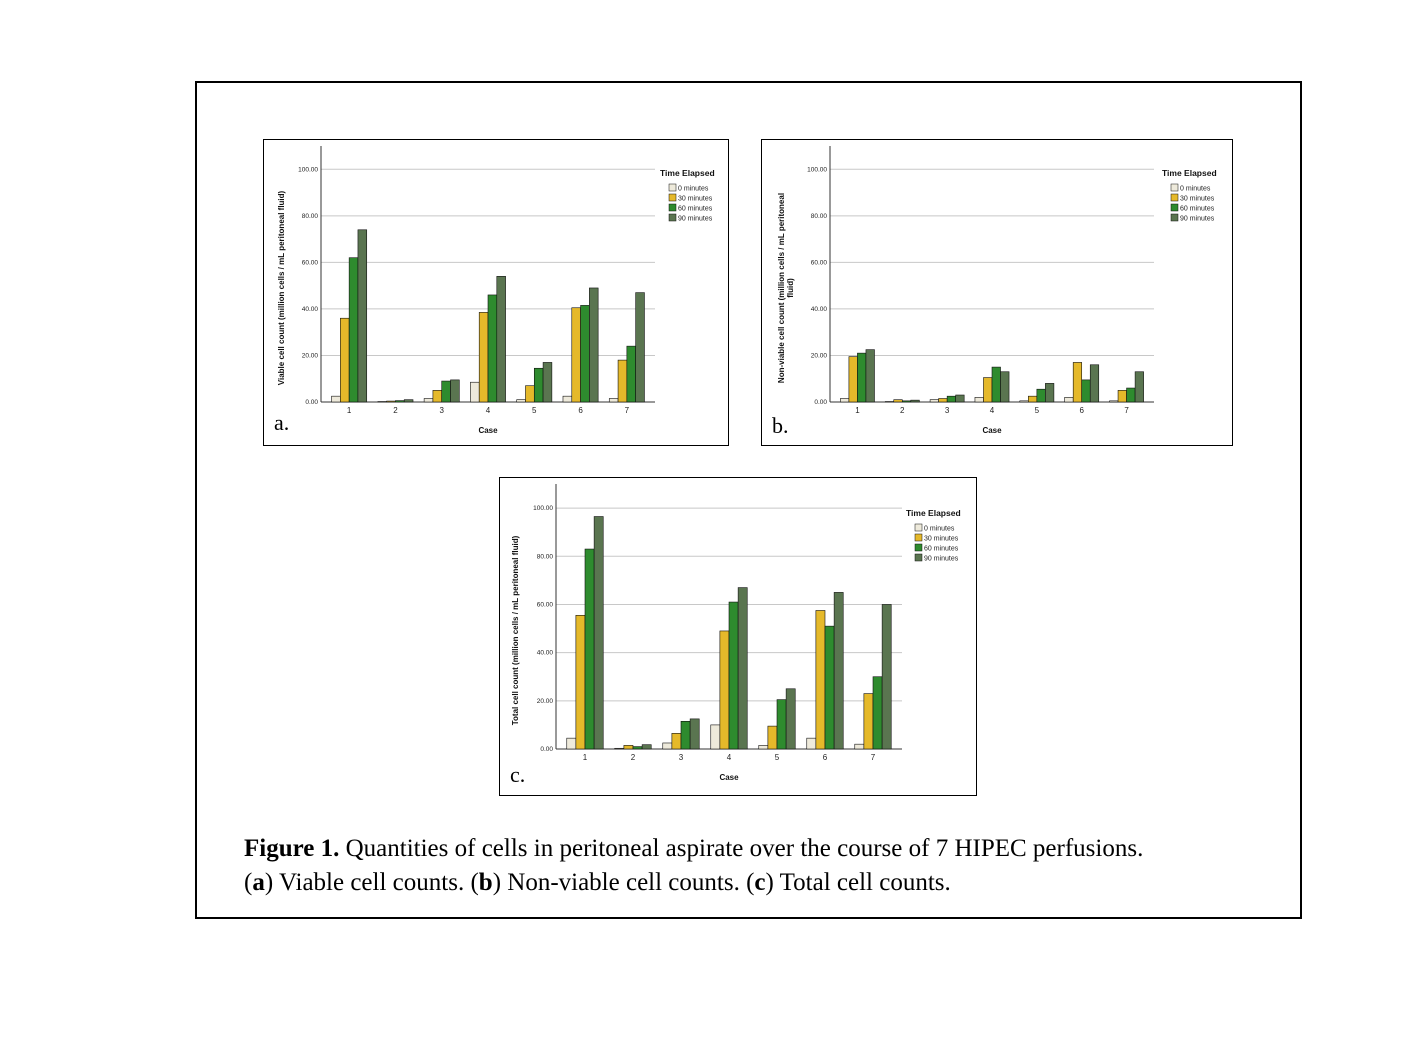 The image size is (1408, 1056). I want to click on bar-b-case5-s3, so click(1050, 393).